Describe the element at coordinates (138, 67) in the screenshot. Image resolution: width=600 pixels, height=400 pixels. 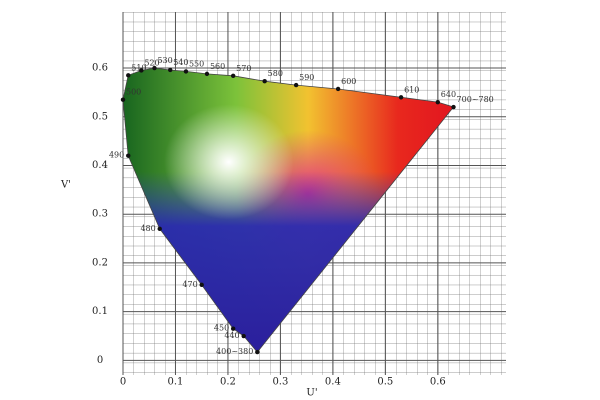
I see `point-label: 510` at that location.